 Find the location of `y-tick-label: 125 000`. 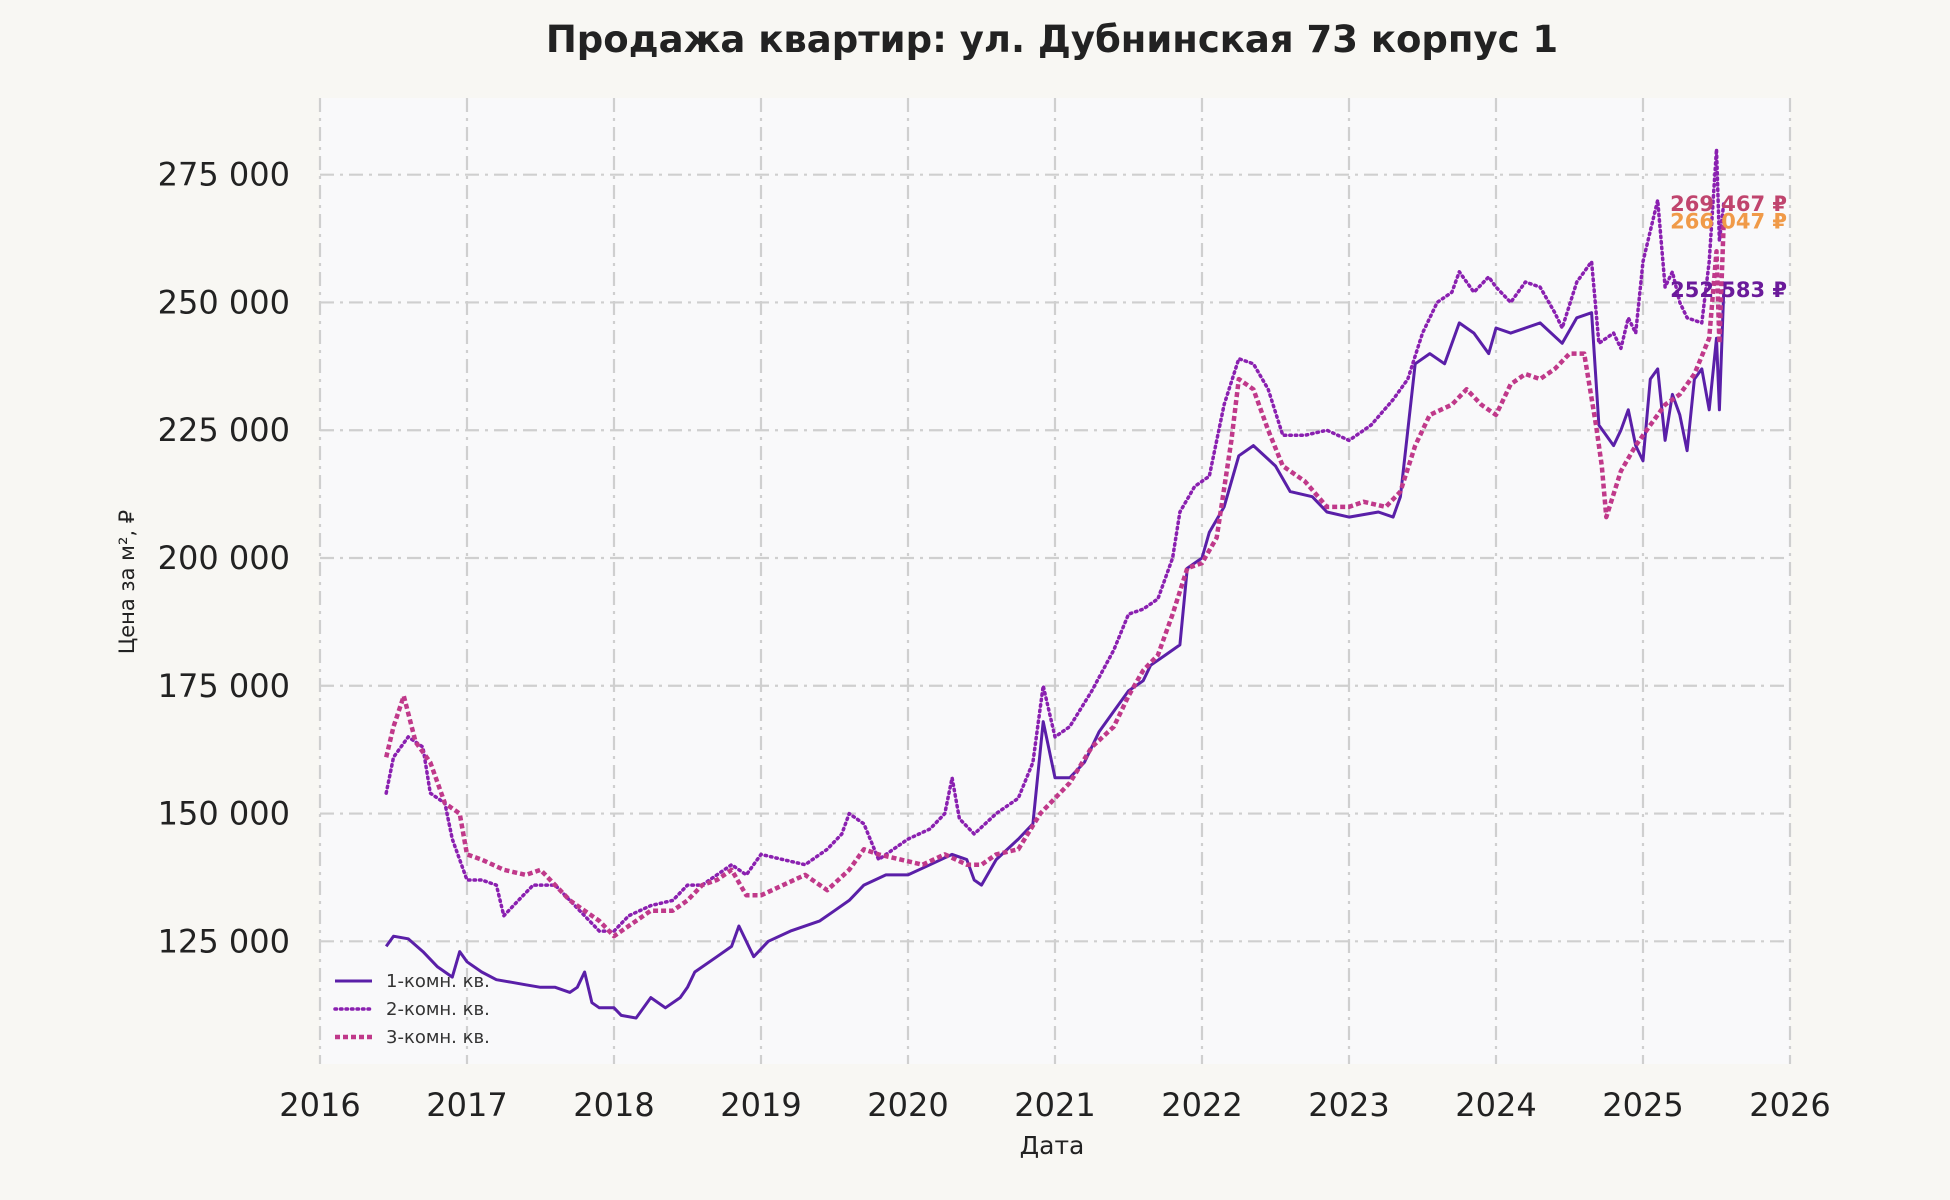

y-tick-label: 125 000 is located at coordinates (224, 941).